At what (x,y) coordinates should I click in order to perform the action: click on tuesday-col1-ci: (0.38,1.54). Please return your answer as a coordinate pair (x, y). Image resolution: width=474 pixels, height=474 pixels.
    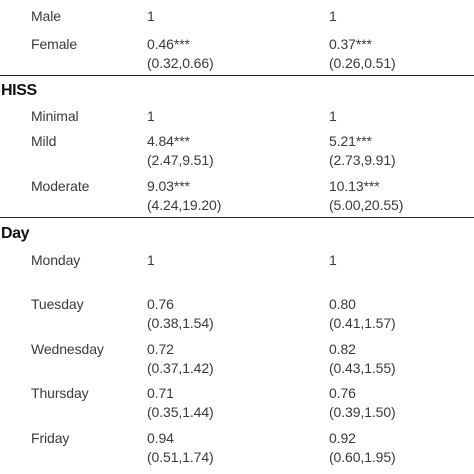
    Looking at the image, I should click on (180, 323).